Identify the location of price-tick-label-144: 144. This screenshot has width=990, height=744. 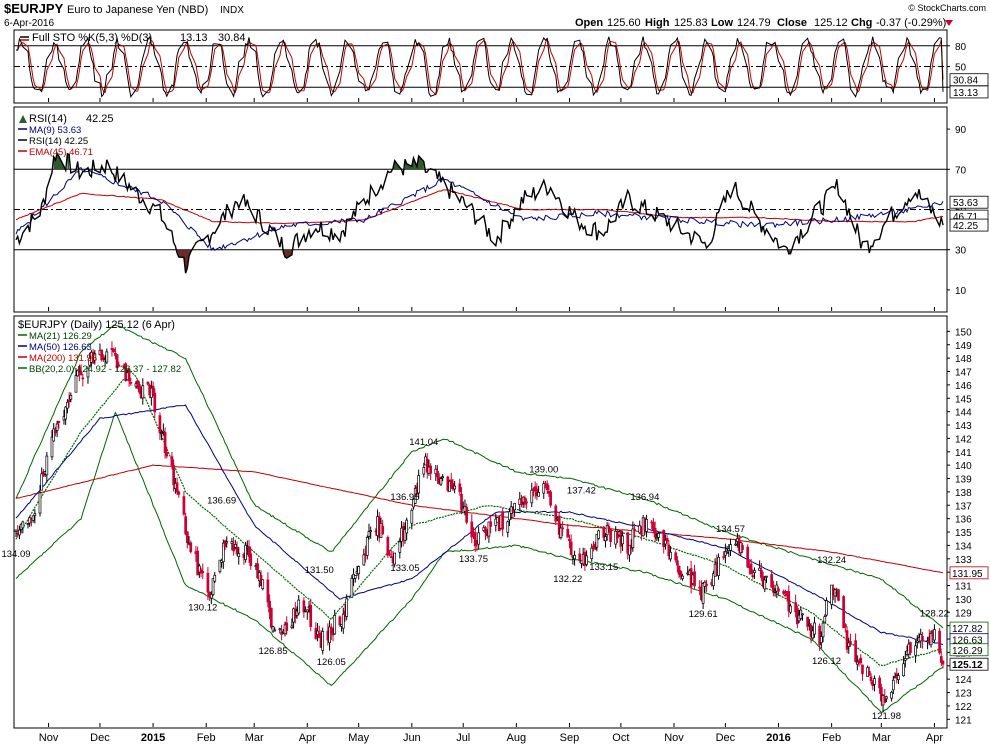
(963, 413).